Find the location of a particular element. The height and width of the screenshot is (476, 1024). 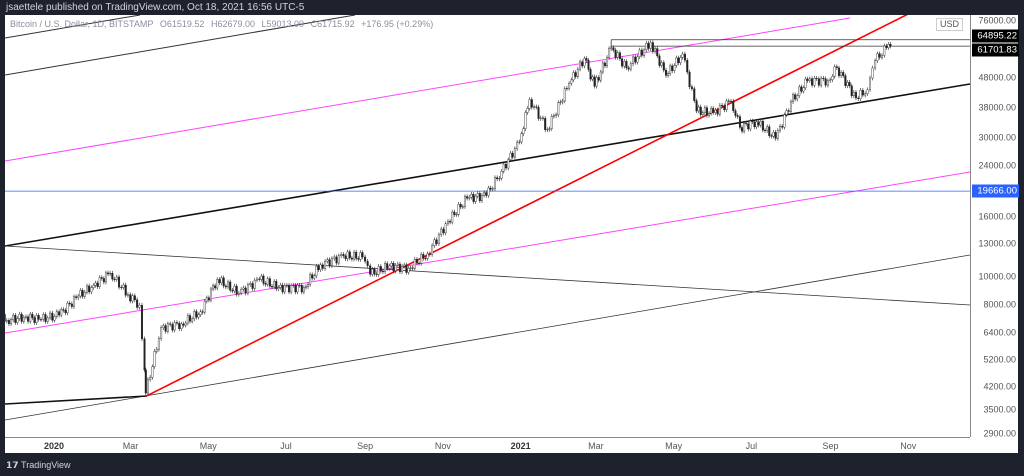

time-tick-label: Sep is located at coordinates (830, 446).